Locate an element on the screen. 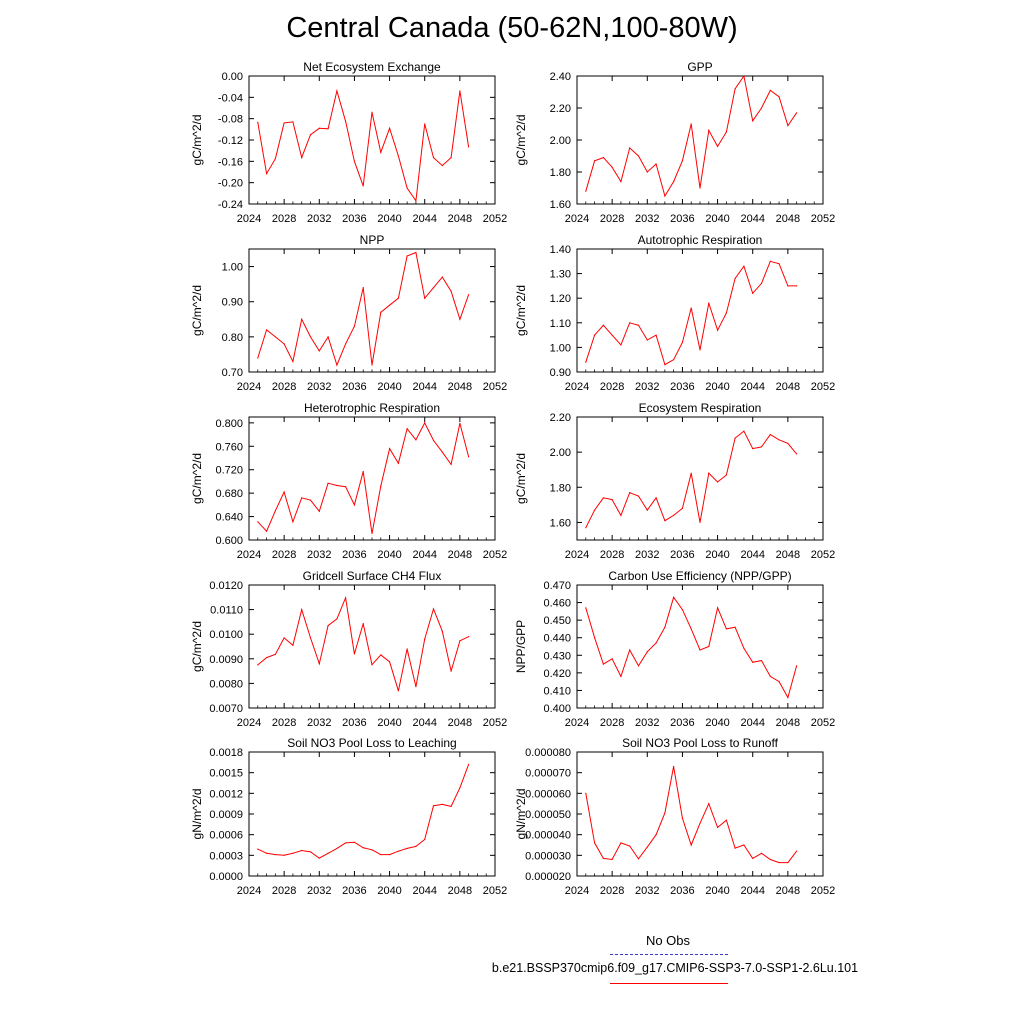 The width and height of the screenshot is (1024, 1024). y-tick-label: 0.600 is located at coordinates (229, 541).